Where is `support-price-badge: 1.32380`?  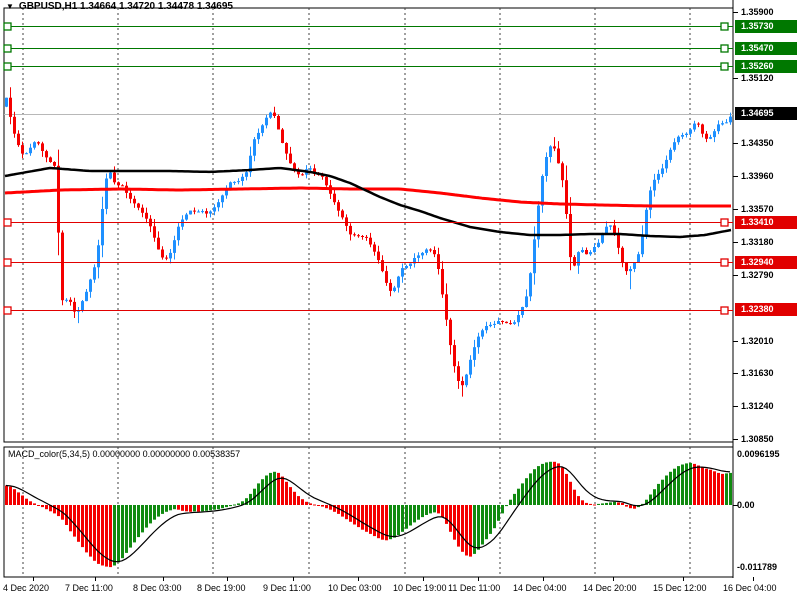 support-price-badge: 1.32380 is located at coordinates (766, 310).